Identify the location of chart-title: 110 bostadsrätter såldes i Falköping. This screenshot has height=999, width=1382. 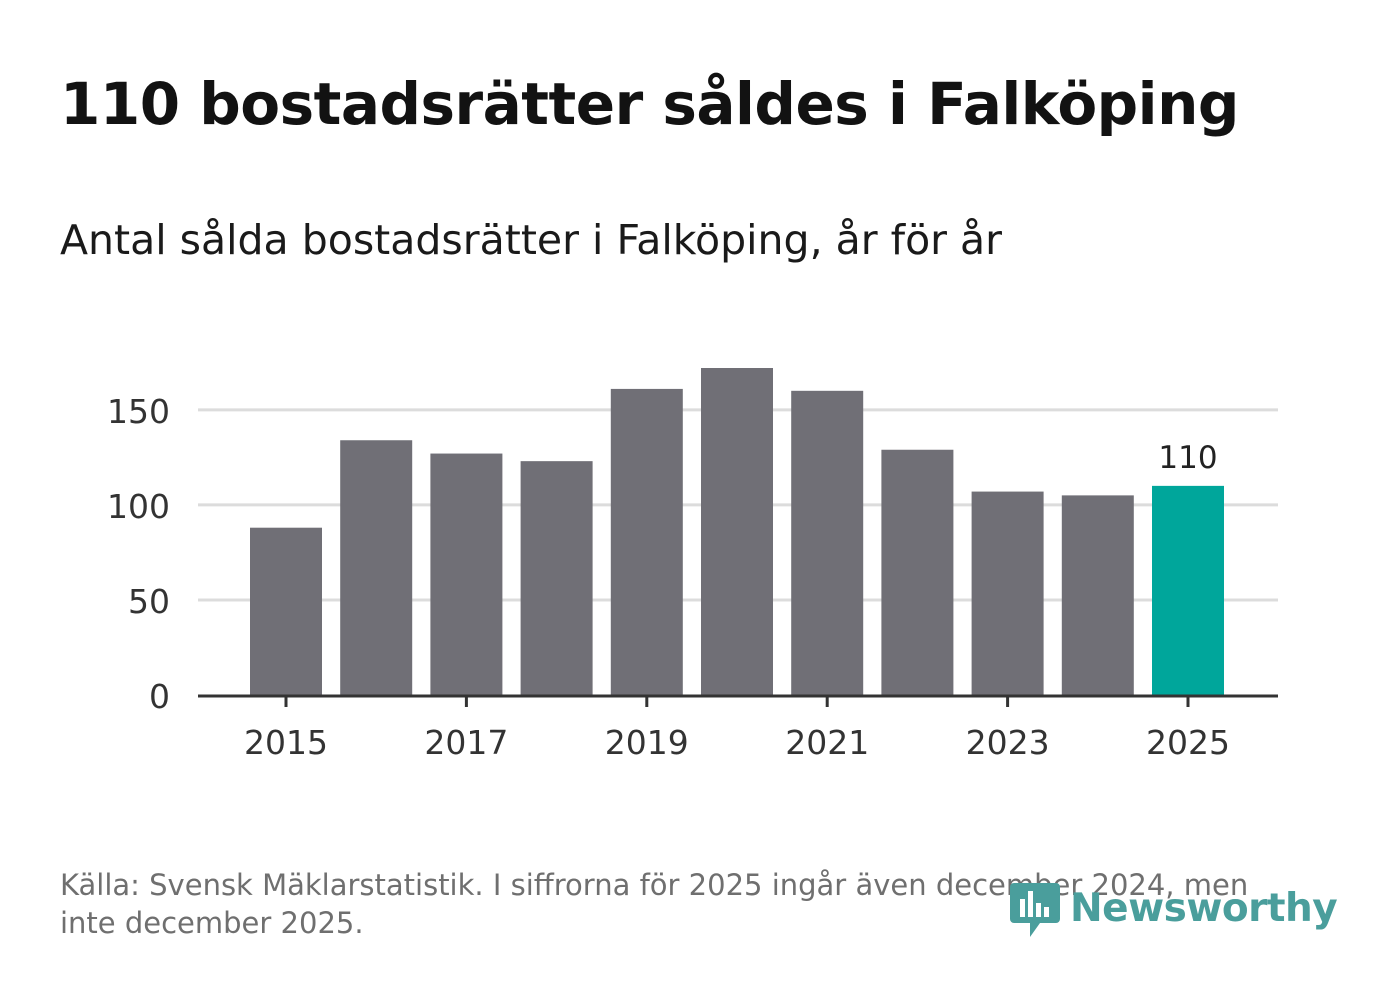
(649, 104).